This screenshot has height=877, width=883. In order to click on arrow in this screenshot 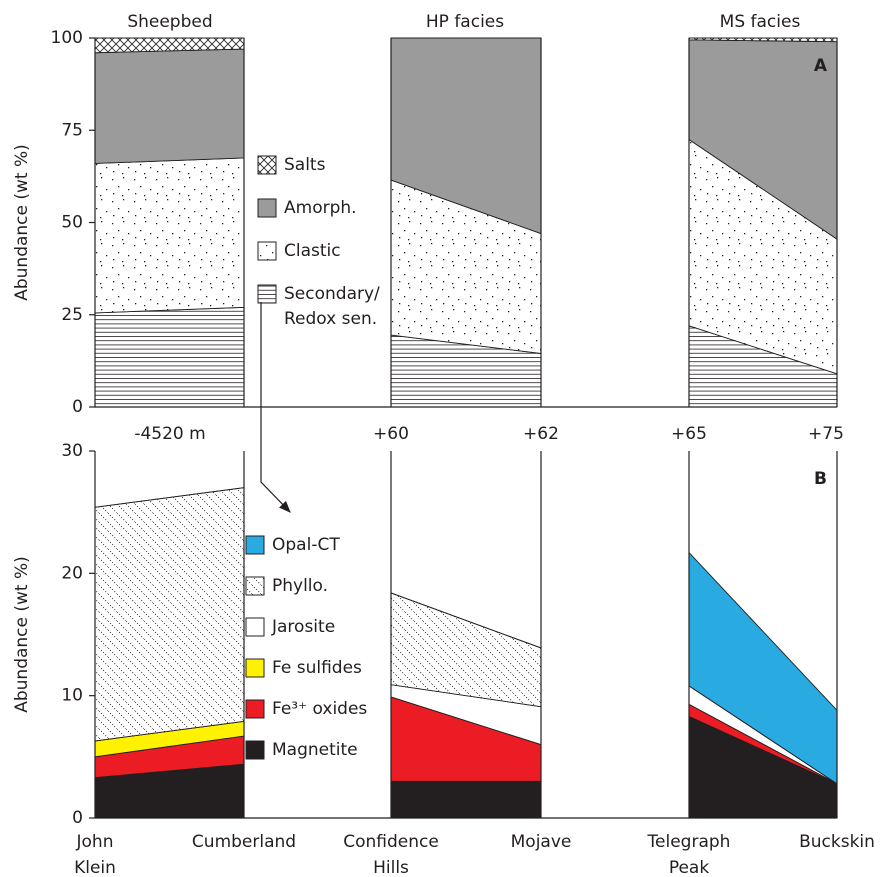, I will do `click(275, 407)`.